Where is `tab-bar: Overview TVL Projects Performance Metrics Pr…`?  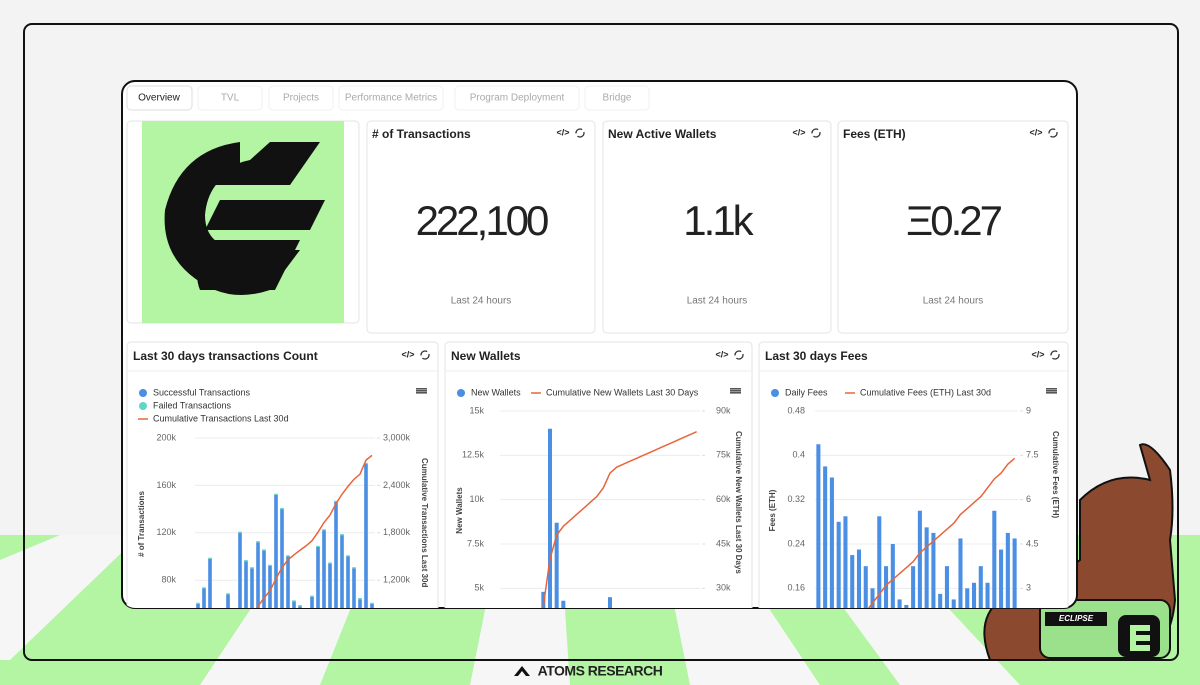 tab-bar: Overview TVL Projects Performance Metrics Pr… is located at coordinates (394, 98).